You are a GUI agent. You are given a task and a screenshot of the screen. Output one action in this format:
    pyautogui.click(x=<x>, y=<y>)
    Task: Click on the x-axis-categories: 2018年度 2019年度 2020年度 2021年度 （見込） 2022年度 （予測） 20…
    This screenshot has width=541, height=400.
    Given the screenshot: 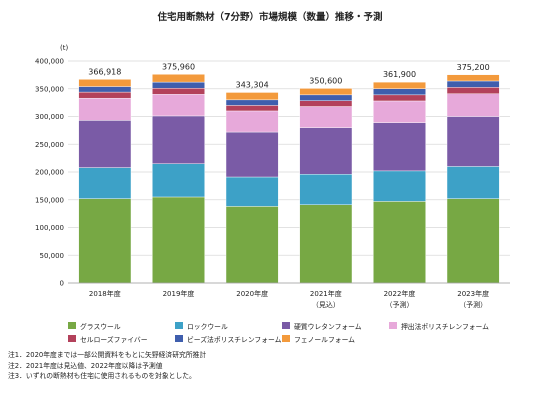 What is the action you would take?
    pyautogui.click(x=289, y=299)
    